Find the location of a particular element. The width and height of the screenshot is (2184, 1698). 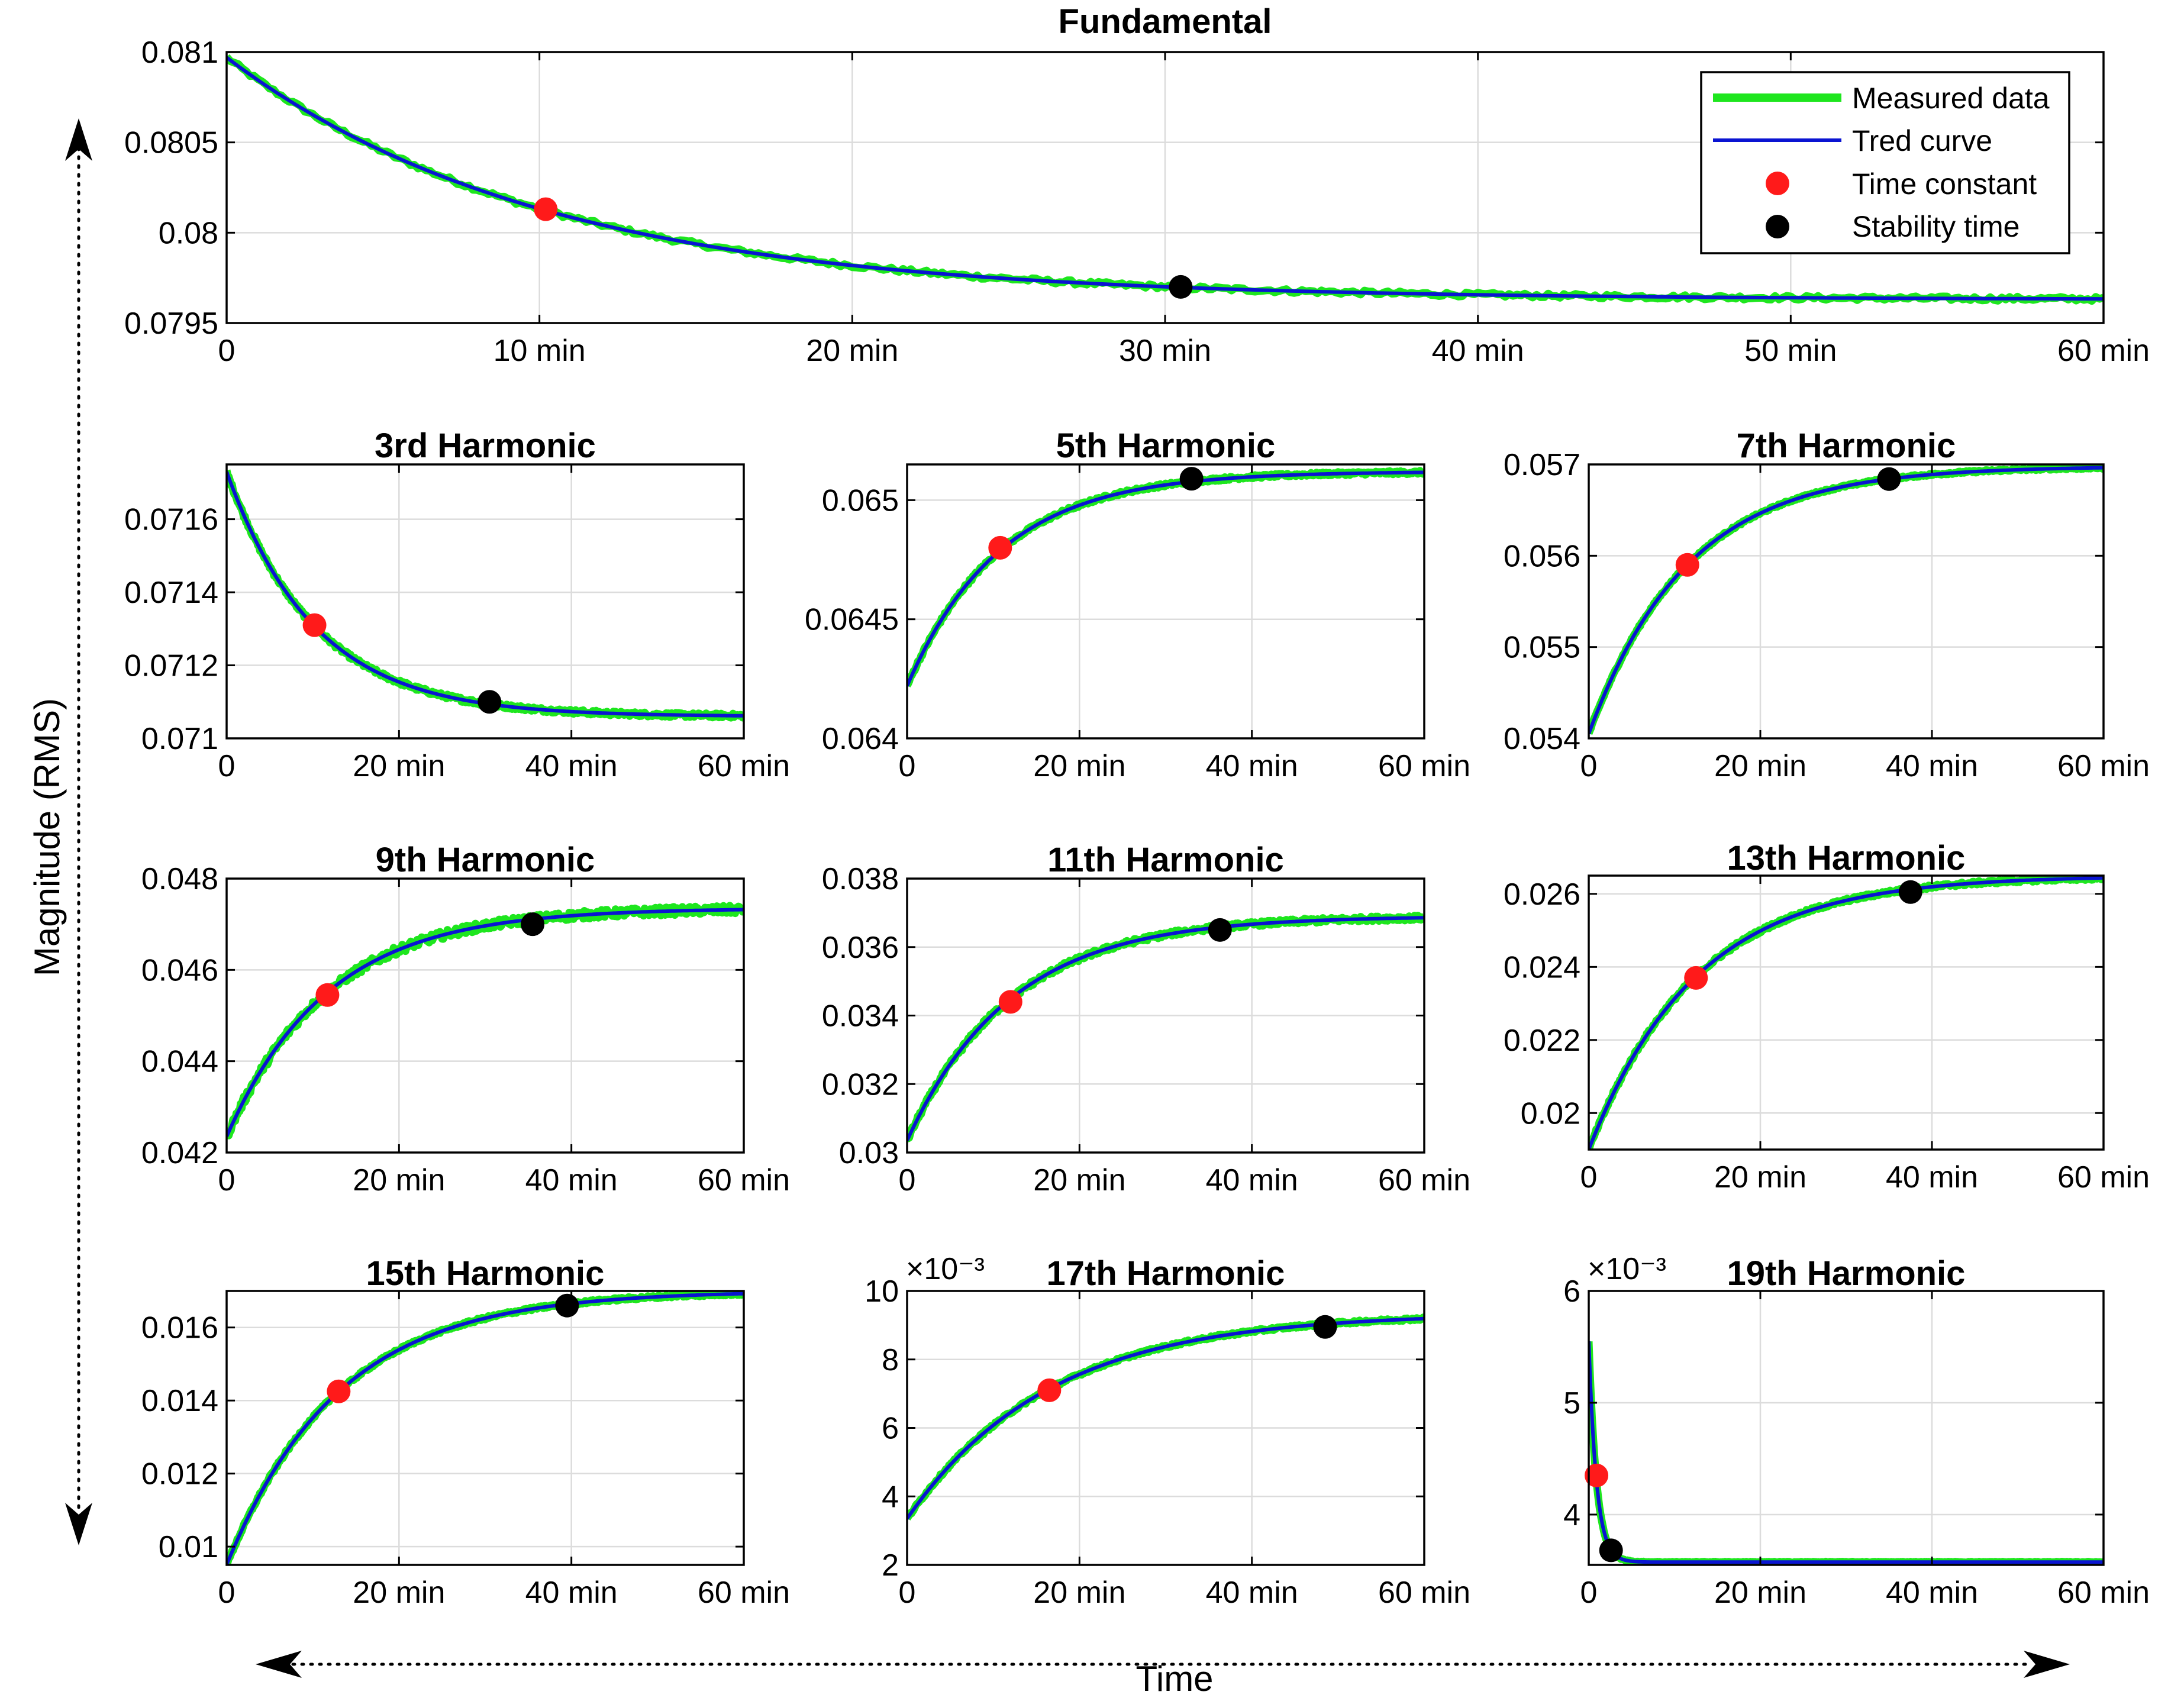

legend-label-stability: Stability time is located at coordinates (1936, 227).